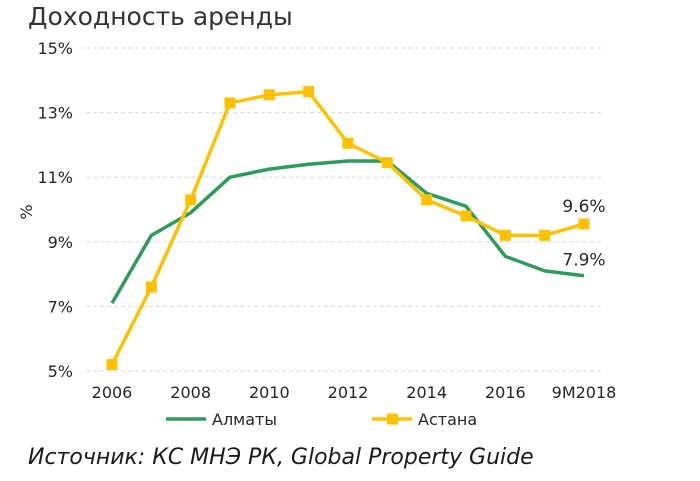 The image size is (700, 481). Describe the element at coordinates (112, 392) in the screenshot. I see `x-tick-label: 2006` at that location.